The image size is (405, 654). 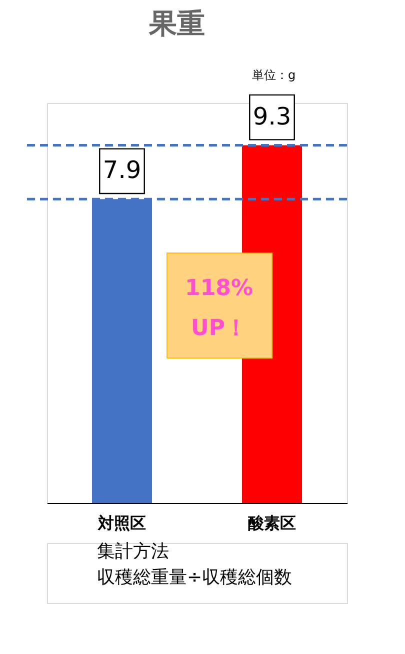 I want to click on x-tick-label: 酸素区, so click(x=272, y=523).